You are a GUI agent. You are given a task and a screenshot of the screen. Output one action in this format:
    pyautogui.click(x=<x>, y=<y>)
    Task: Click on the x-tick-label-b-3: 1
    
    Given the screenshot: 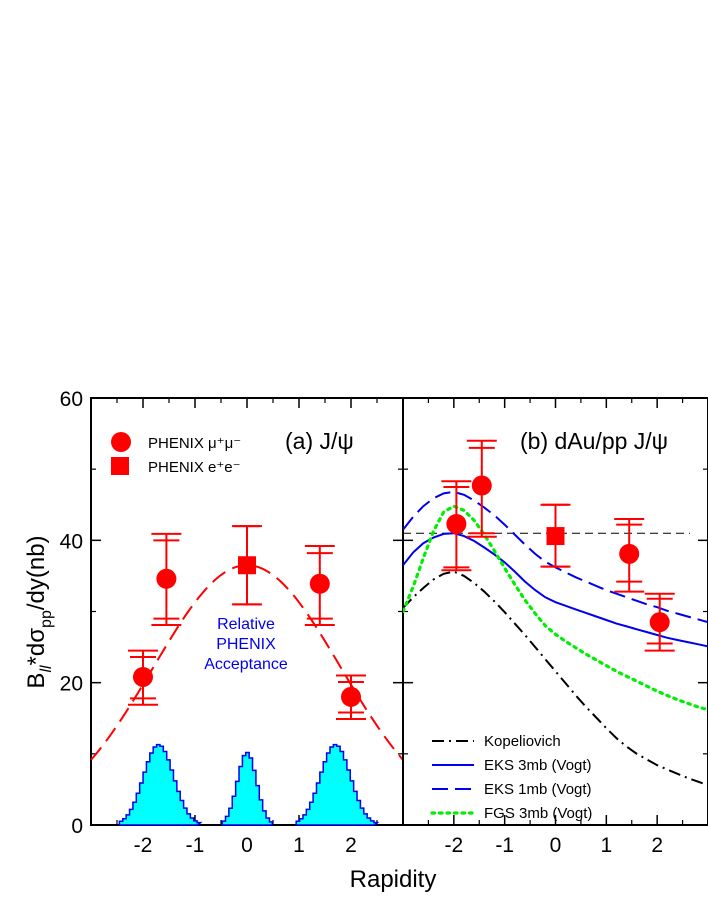 What is the action you would take?
    pyautogui.click(x=606, y=845)
    